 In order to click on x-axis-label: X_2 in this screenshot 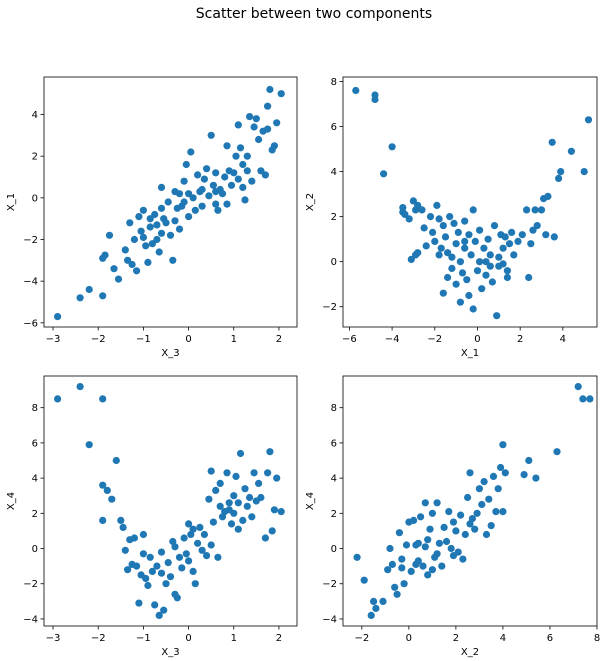, I will do `click(470, 652)`.